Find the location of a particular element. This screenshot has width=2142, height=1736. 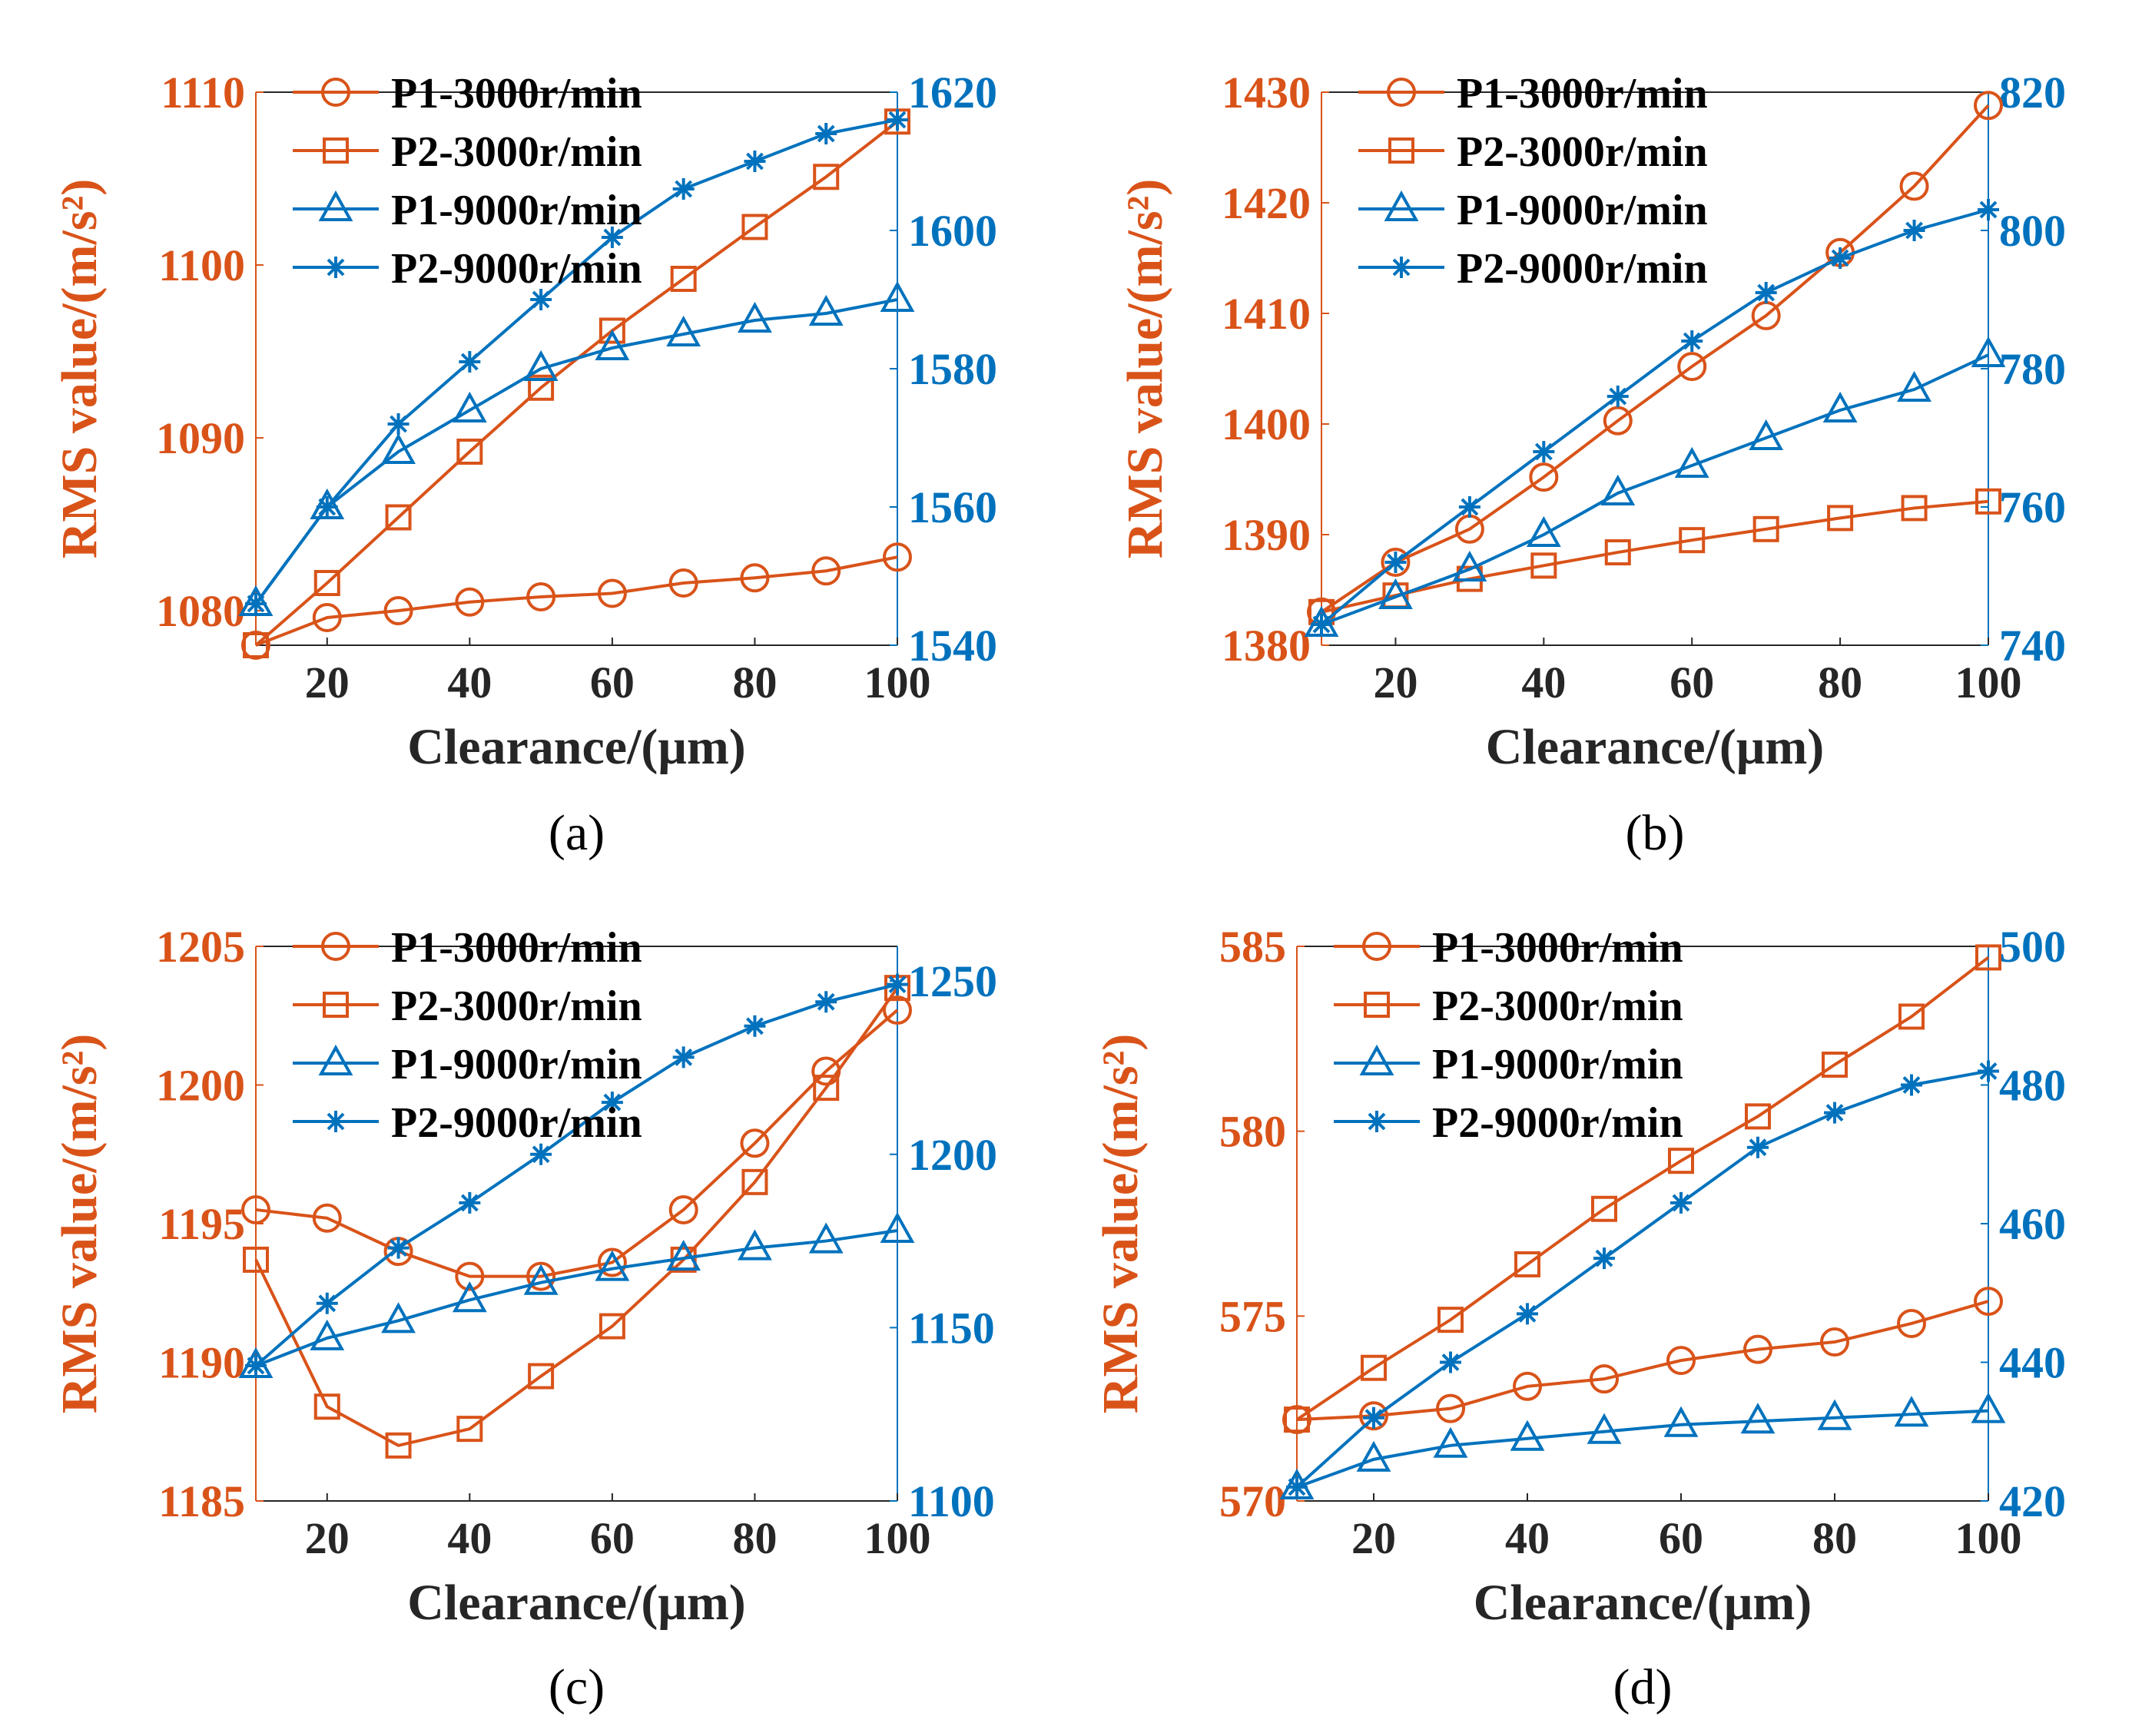

left-y-tick-label: 1195 is located at coordinates (201, 1224).